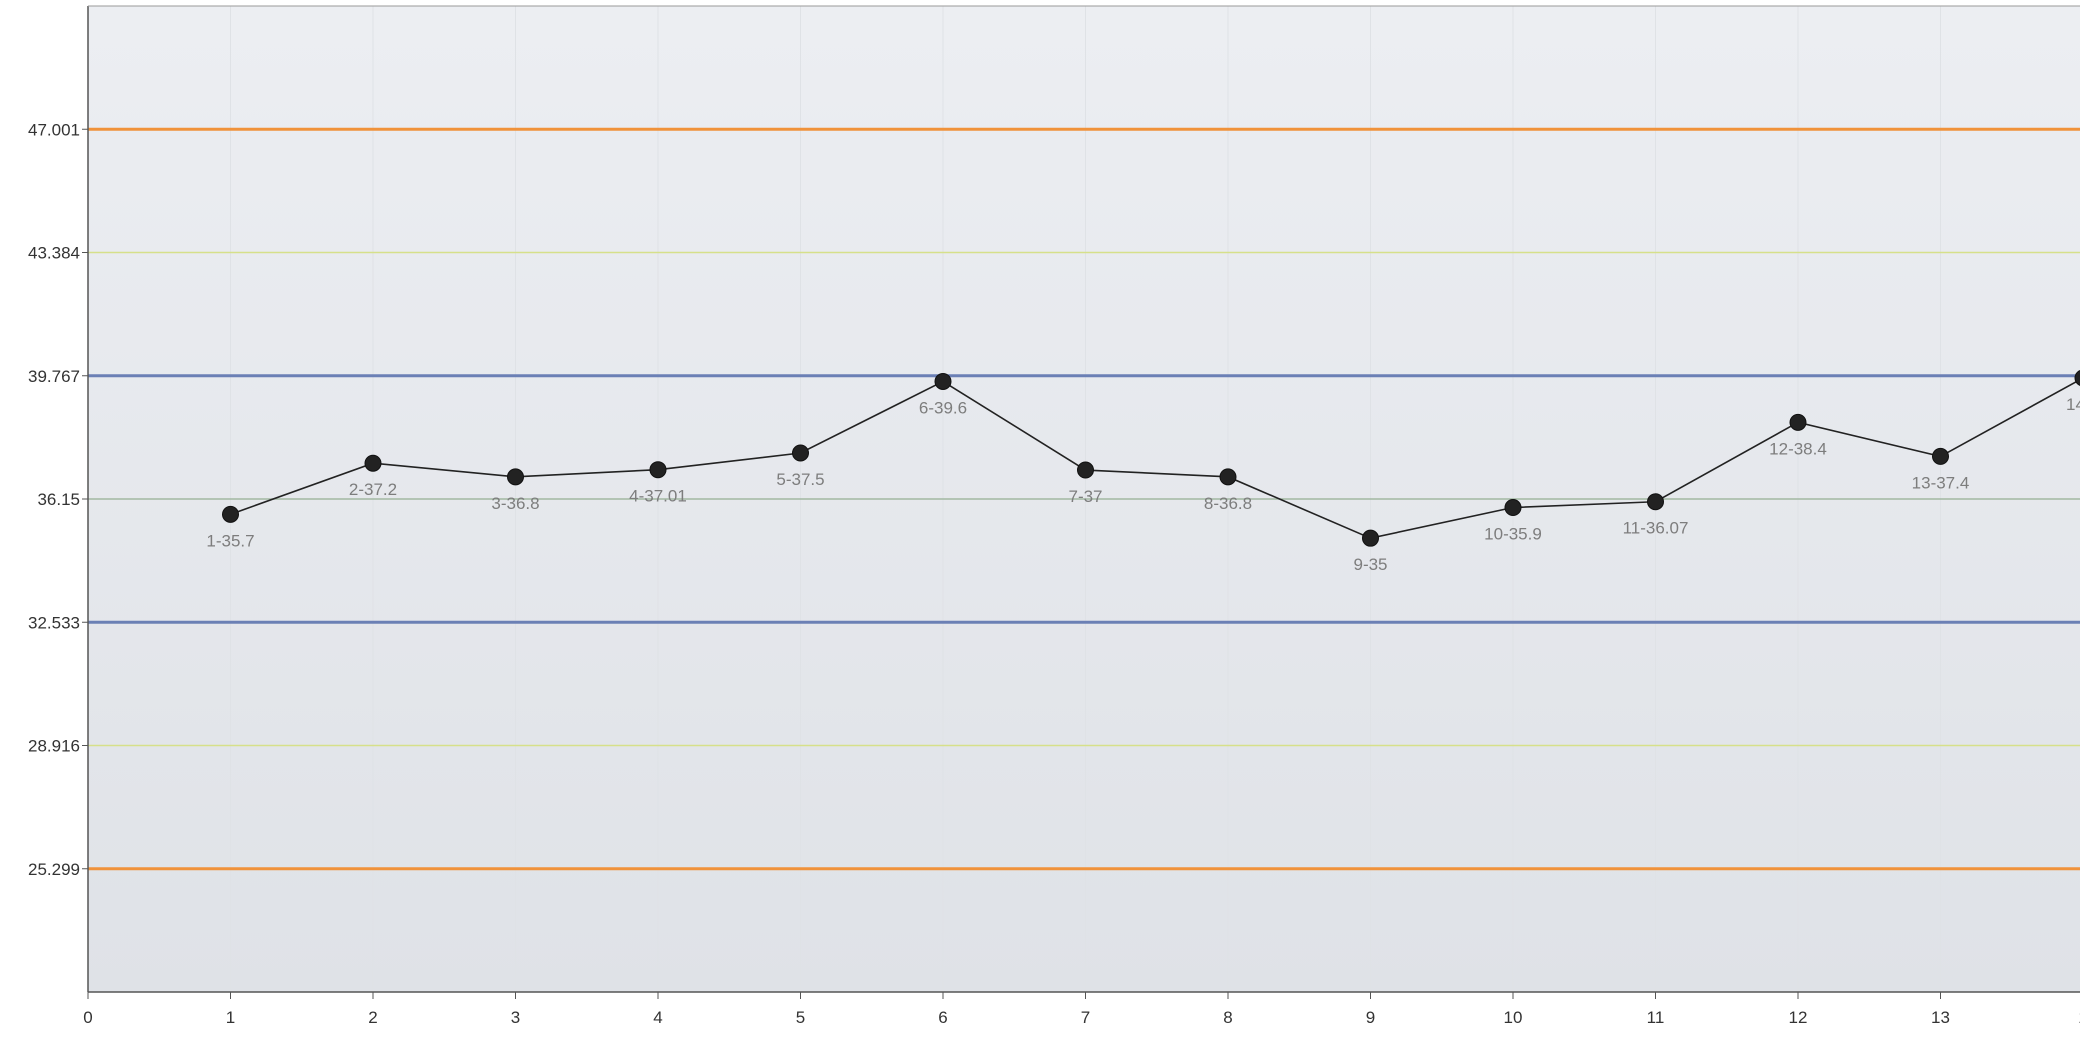  Describe the element at coordinates (658, 496) in the screenshot. I see `data-label: 4-37.01` at that location.